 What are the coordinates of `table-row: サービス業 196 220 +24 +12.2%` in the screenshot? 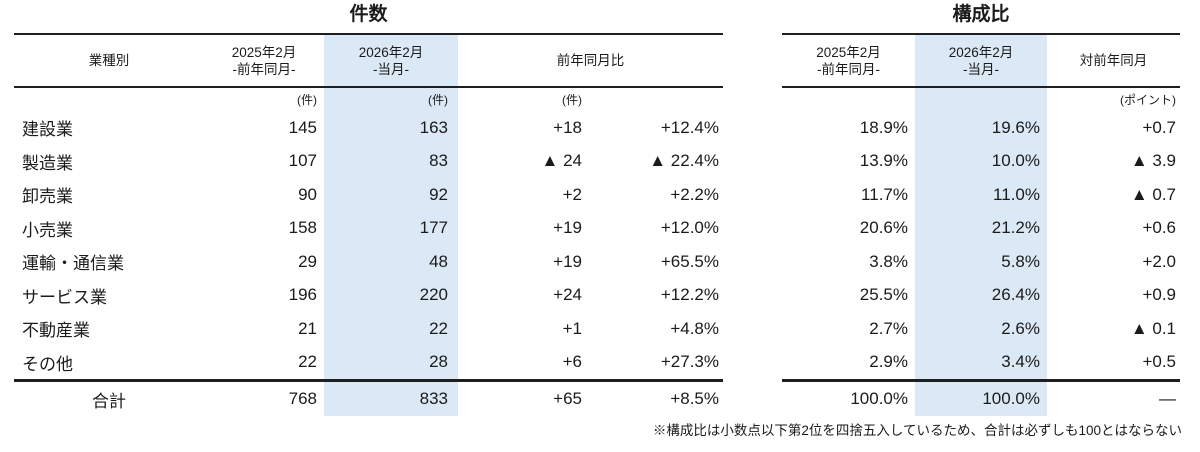 It's located at (368, 295).